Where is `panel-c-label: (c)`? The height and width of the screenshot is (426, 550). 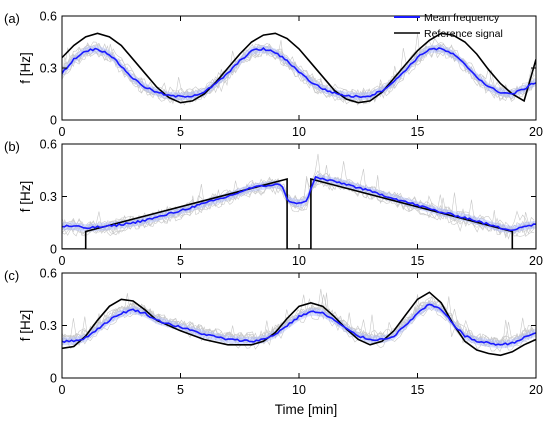
panel-c-label: (c) is located at coordinates (11, 275).